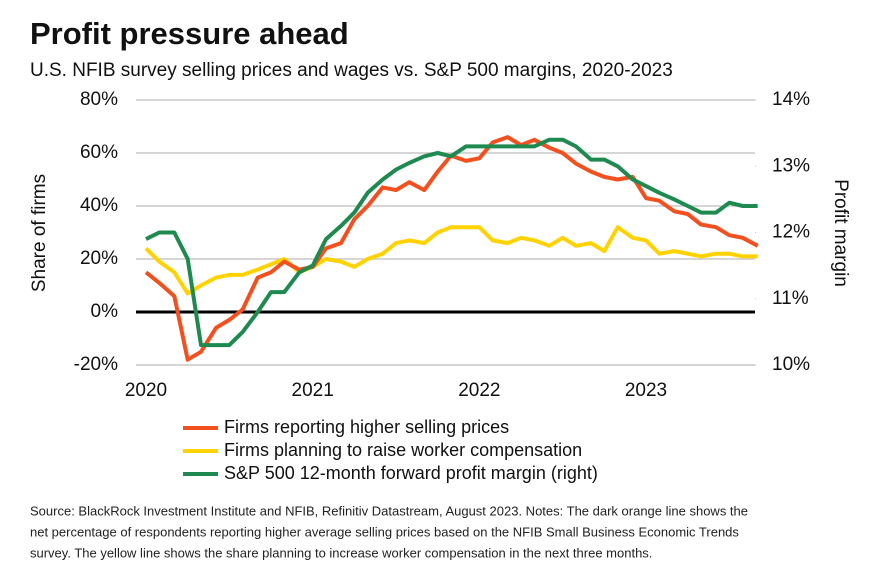 This screenshot has height=579, width=872. What do you see at coordinates (646, 390) in the screenshot?
I see `x-tick-label: 2023` at bounding box center [646, 390].